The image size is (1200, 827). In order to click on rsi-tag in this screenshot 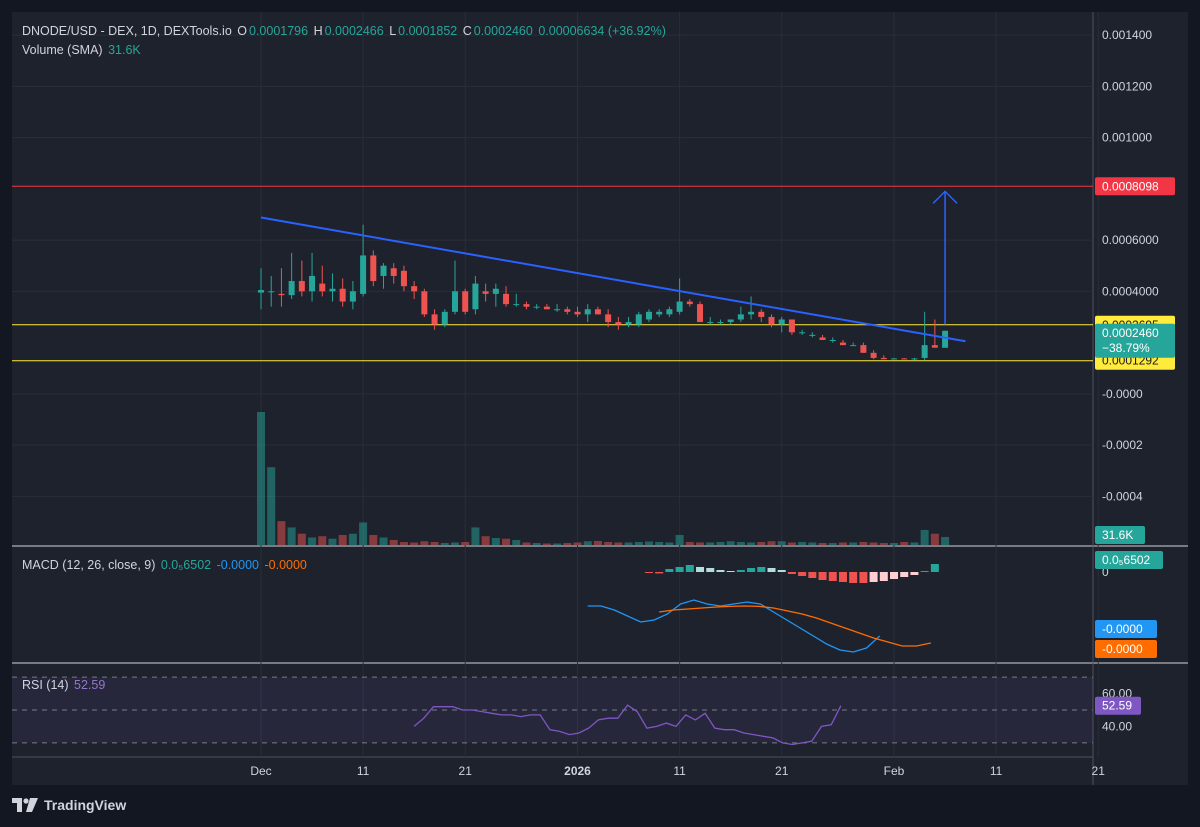, I will do `click(1118, 705)`.